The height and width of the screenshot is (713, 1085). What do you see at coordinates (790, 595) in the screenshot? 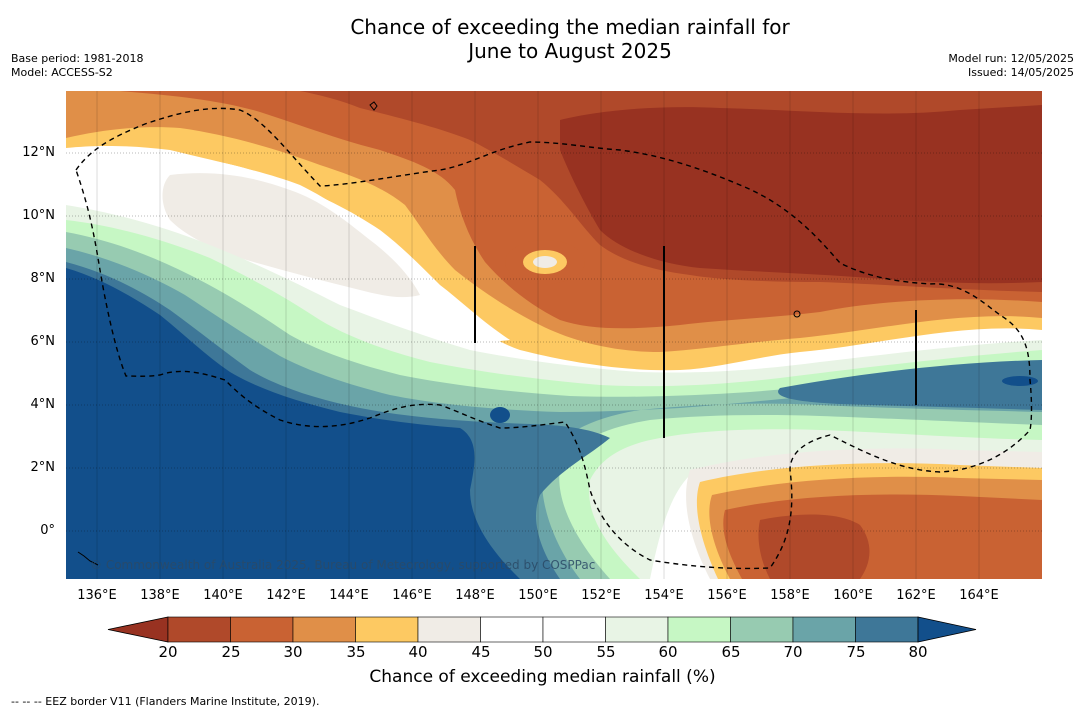
I see `lon-label: 158°E` at bounding box center [790, 595].